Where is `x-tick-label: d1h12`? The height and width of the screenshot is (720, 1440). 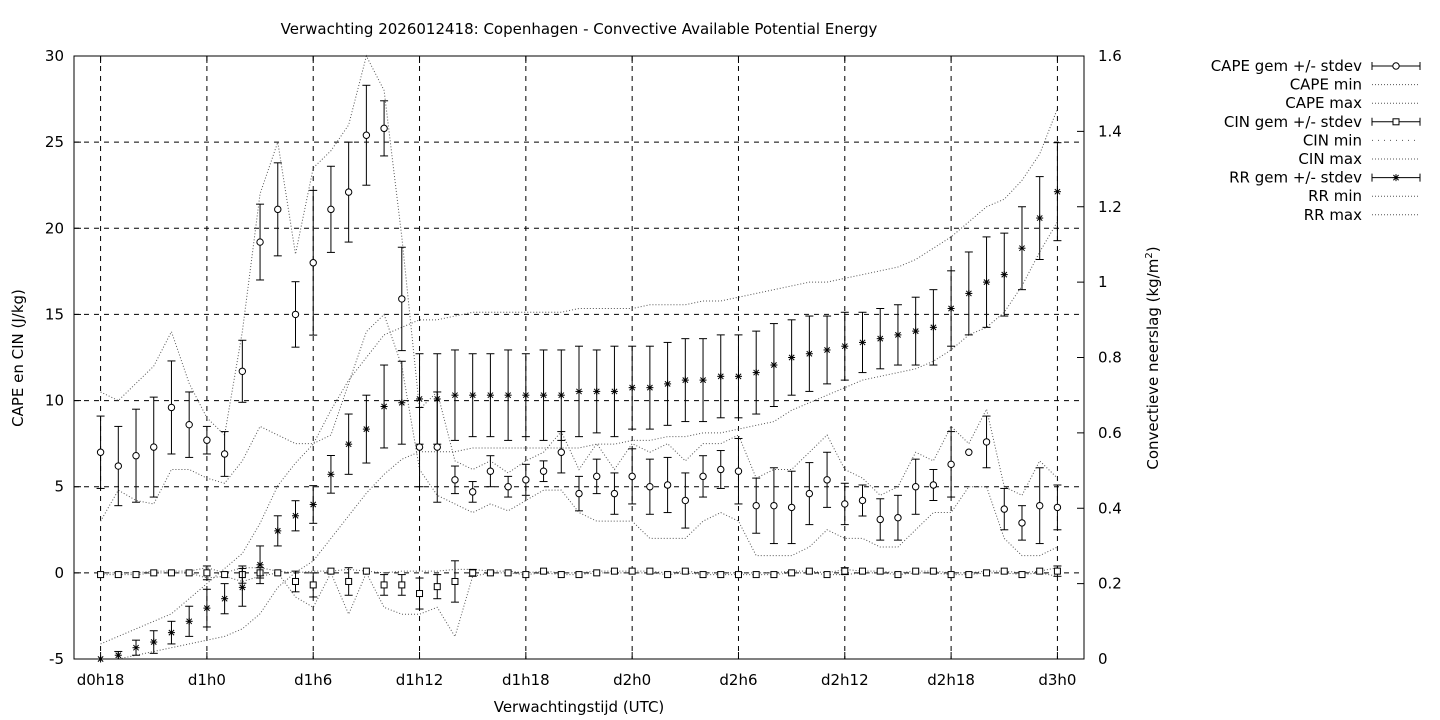
x-tick-label: d1h12 is located at coordinates (420, 680).